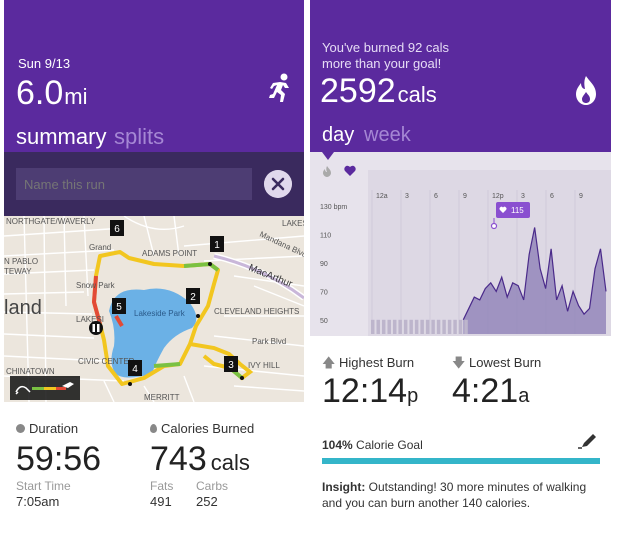 The image size is (619, 545). Describe the element at coordinates (20, 428) in the screenshot. I see `clock-icon` at that location.